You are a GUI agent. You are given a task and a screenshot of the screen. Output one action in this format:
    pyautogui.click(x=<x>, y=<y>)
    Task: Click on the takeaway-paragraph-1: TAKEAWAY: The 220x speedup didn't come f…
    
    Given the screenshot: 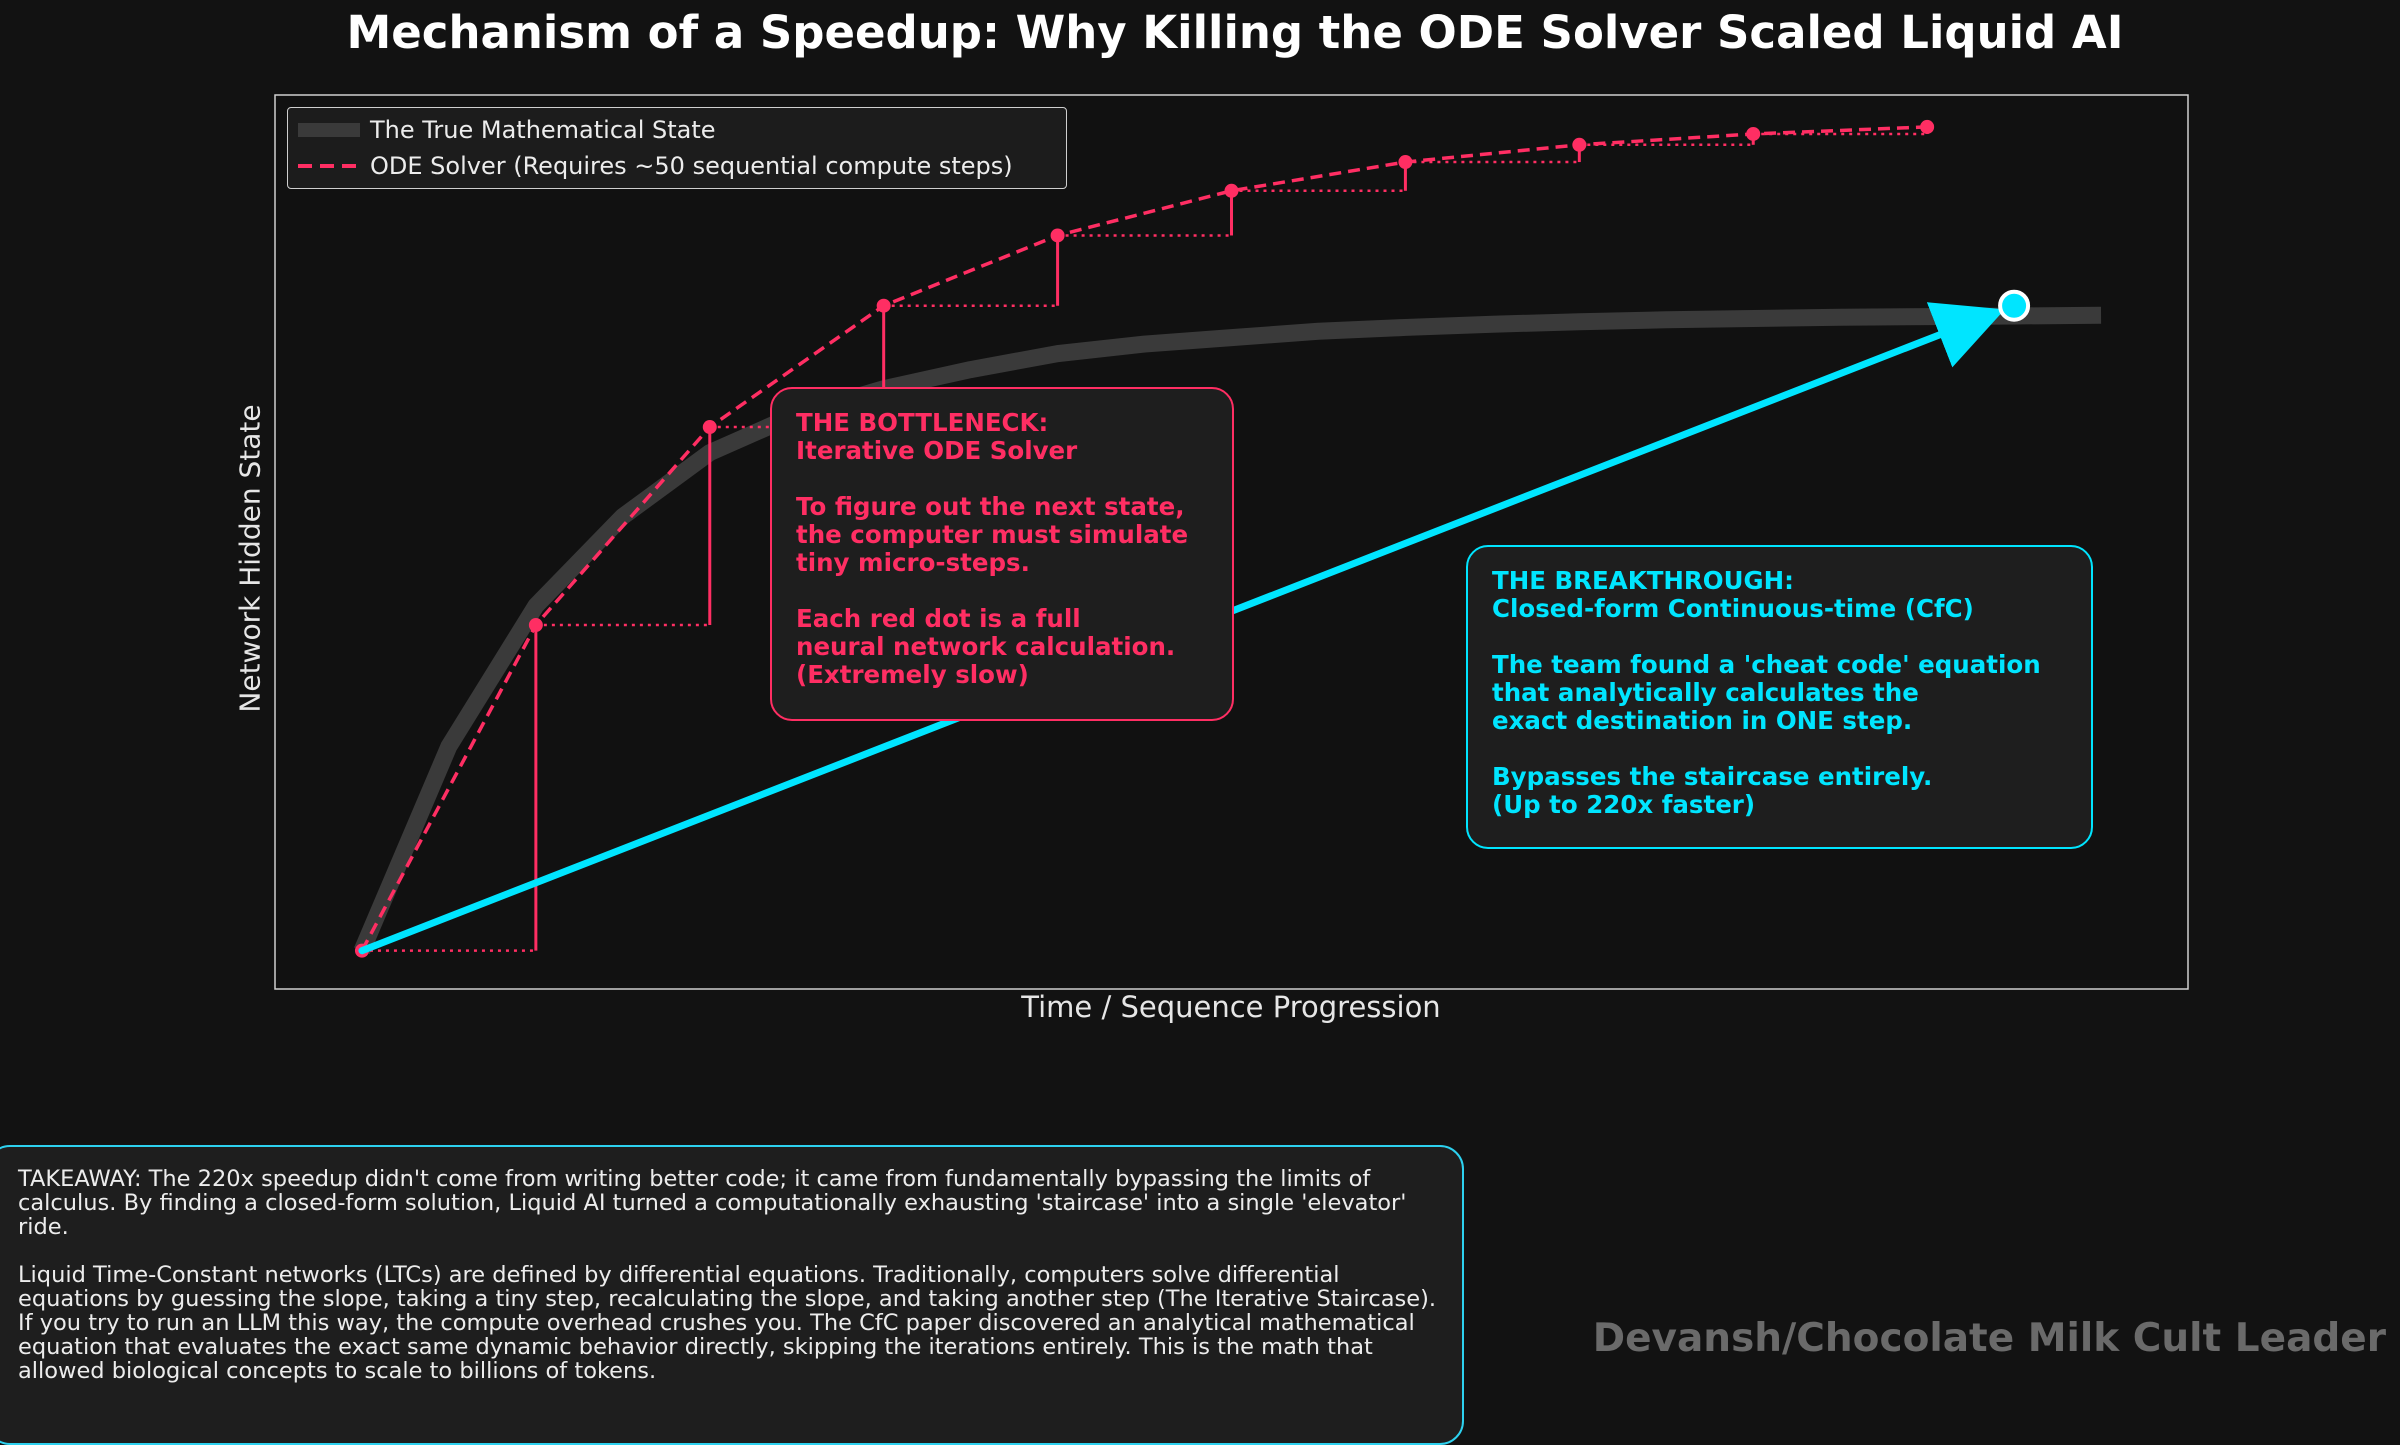 What is the action you would take?
    pyautogui.click(x=716, y=1203)
    